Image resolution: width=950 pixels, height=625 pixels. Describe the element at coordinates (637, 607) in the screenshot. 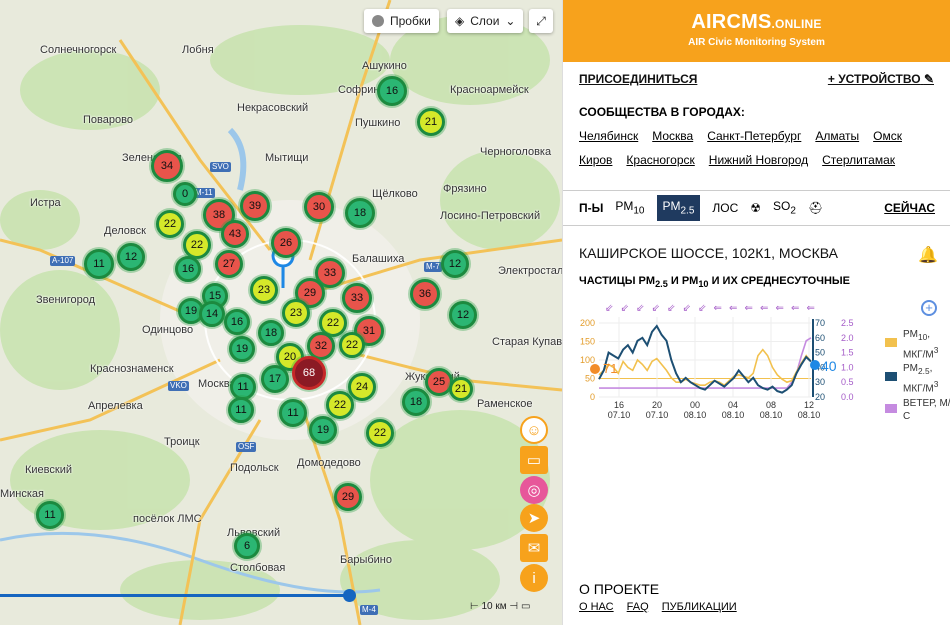

I see `faq-link: FAQ` at that location.